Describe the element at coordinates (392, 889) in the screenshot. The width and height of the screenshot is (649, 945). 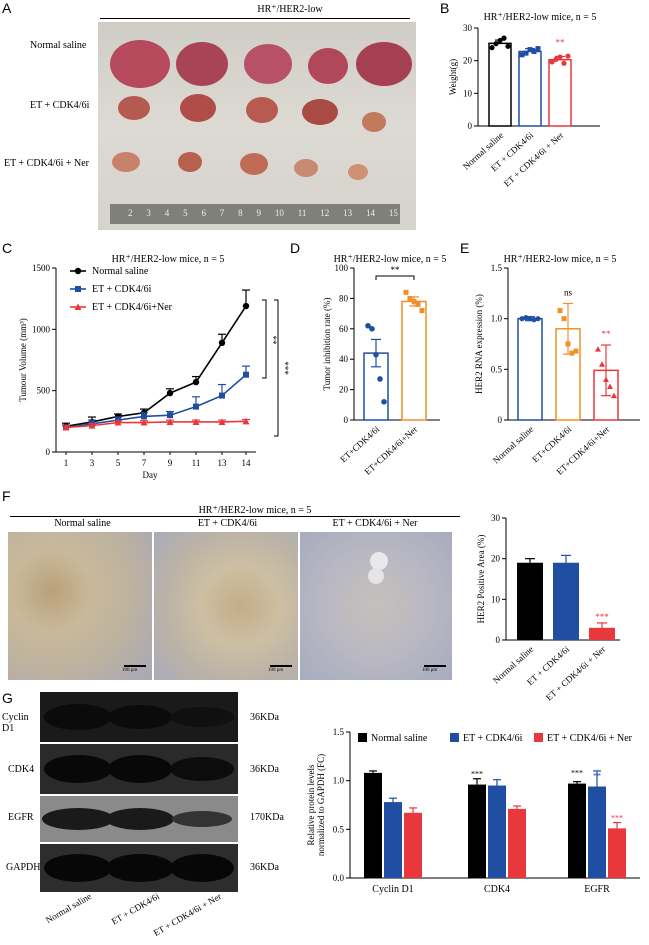
I see `chart-g-x-label: Cyclin D1` at that location.